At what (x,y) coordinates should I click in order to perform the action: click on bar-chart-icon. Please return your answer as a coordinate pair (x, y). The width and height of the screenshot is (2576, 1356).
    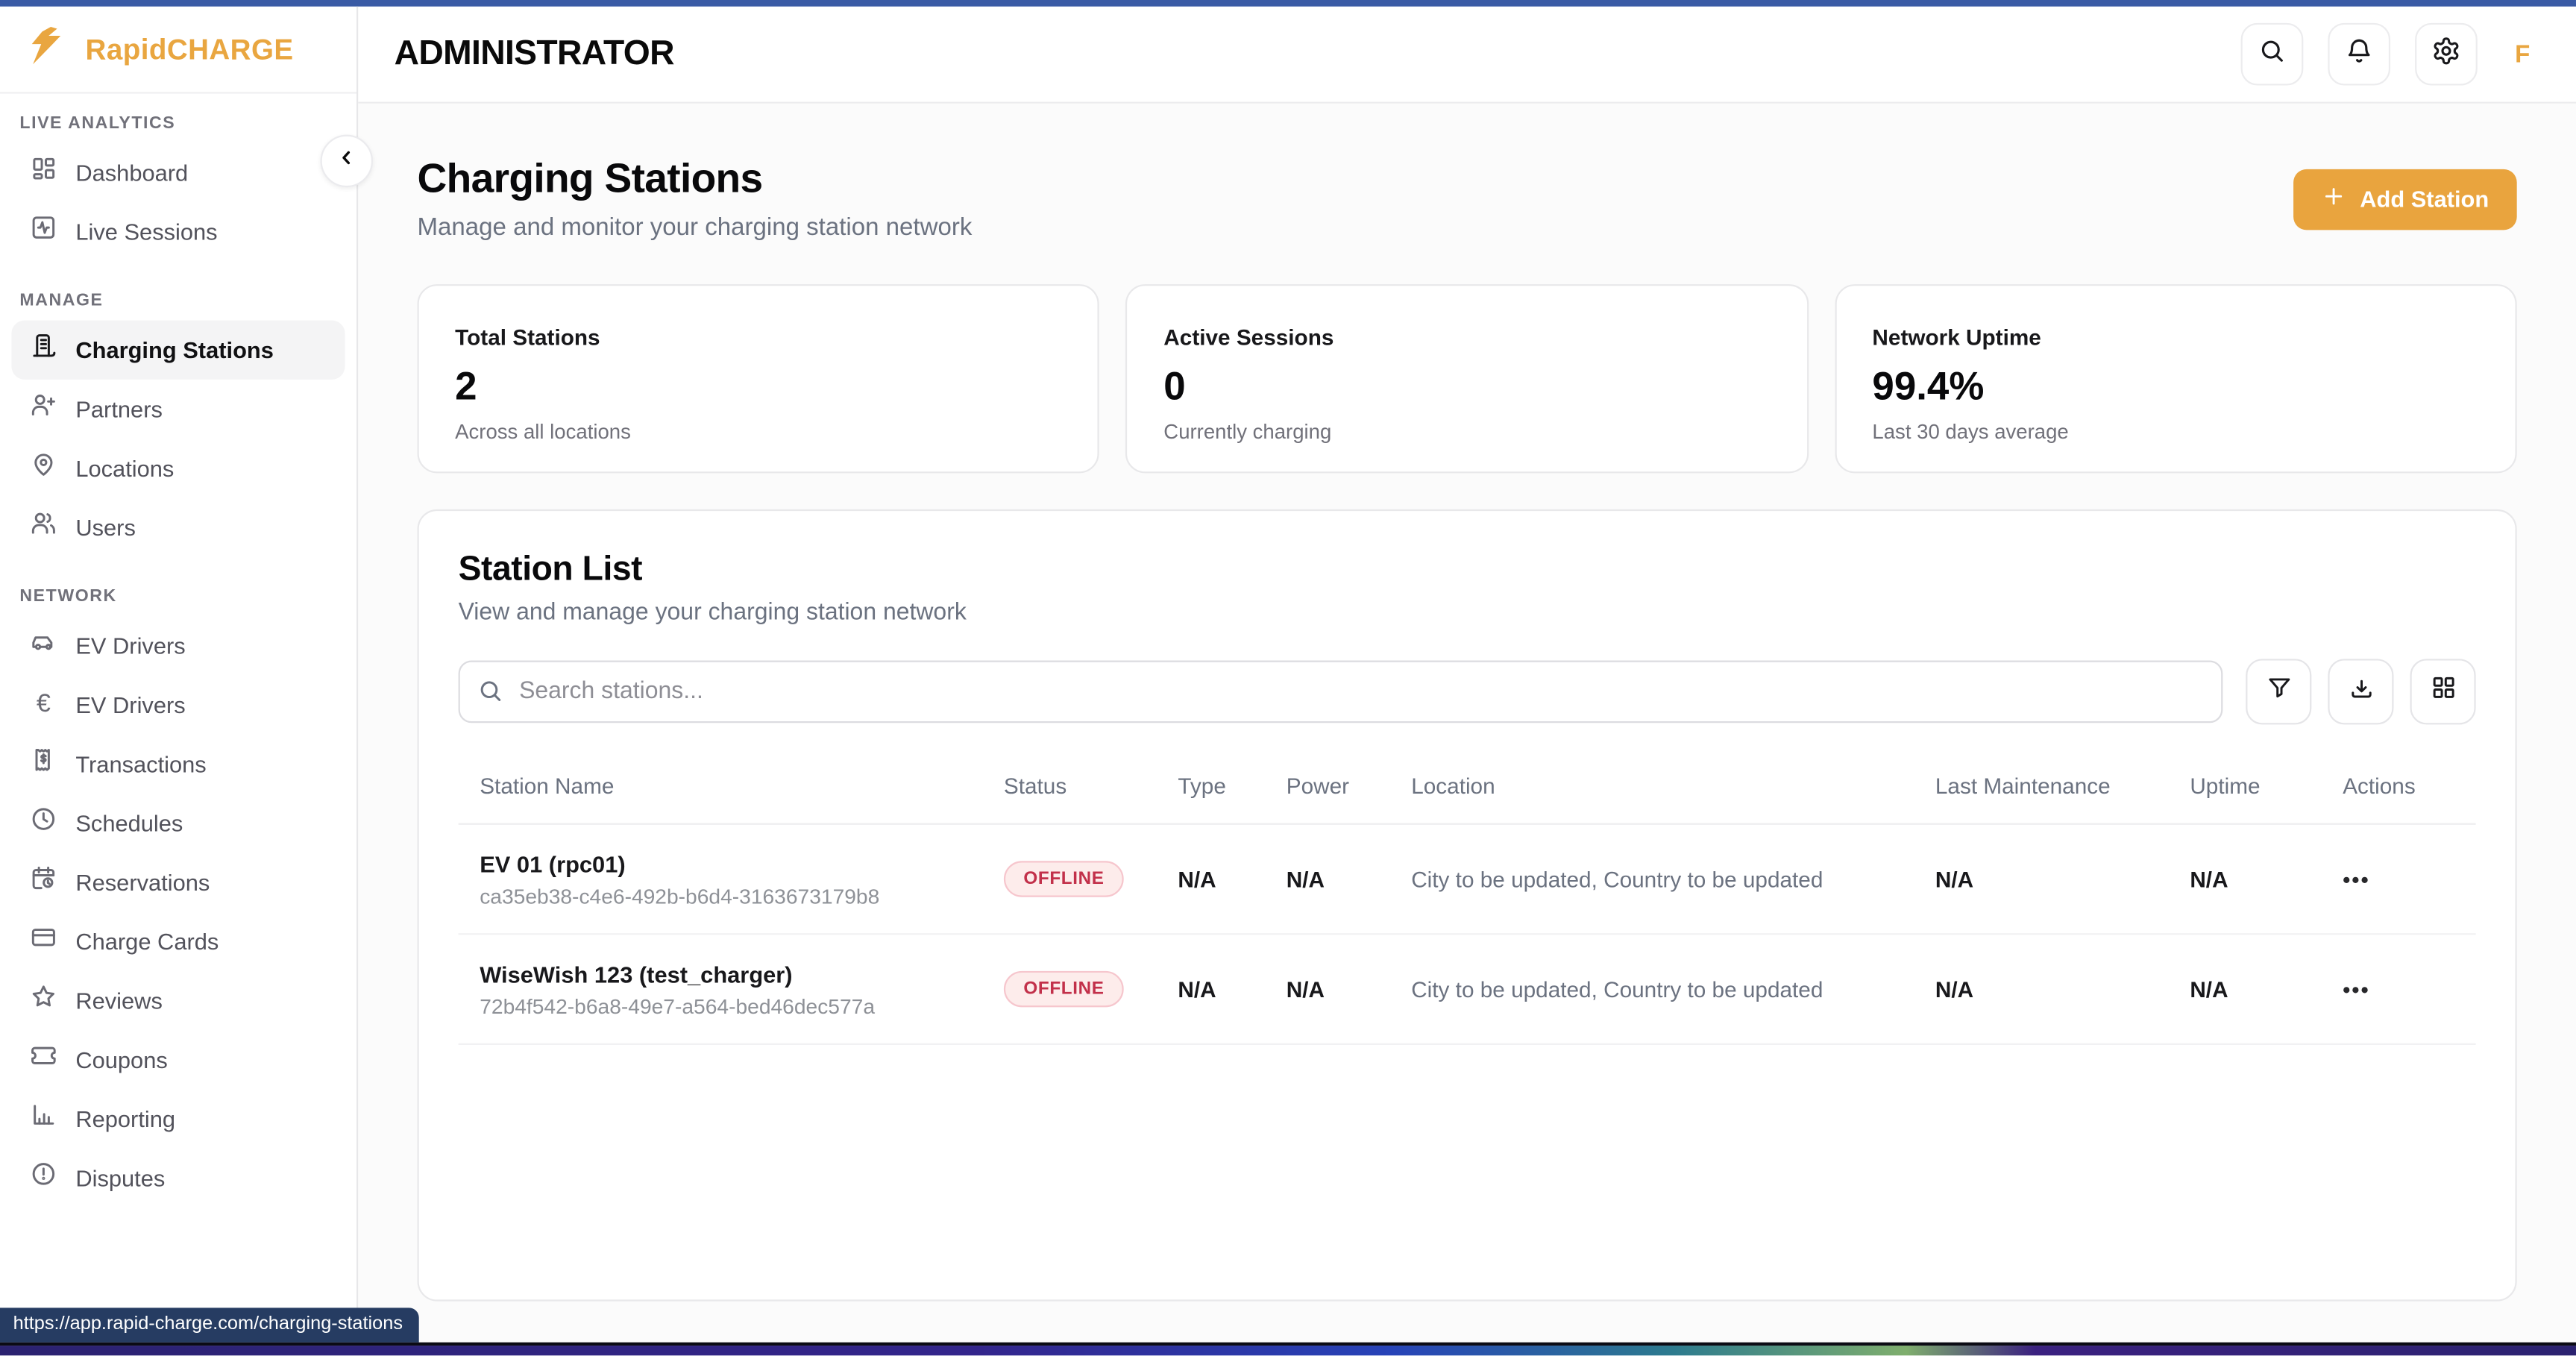
    Looking at the image, I should click on (44, 1119).